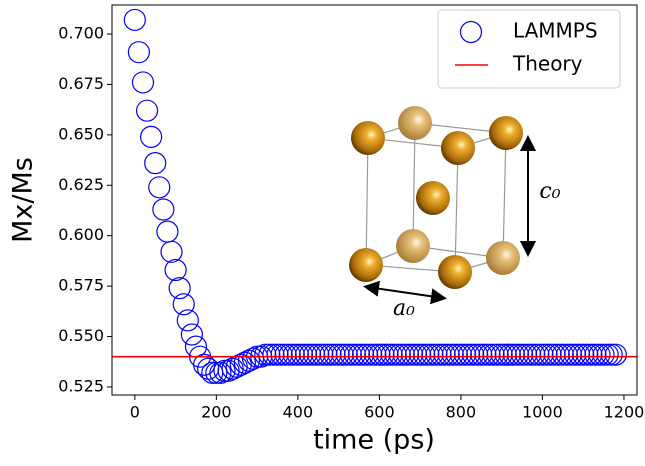 This screenshot has width=645, height=466. I want to click on x-tick-label: 1000, so click(542, 412).